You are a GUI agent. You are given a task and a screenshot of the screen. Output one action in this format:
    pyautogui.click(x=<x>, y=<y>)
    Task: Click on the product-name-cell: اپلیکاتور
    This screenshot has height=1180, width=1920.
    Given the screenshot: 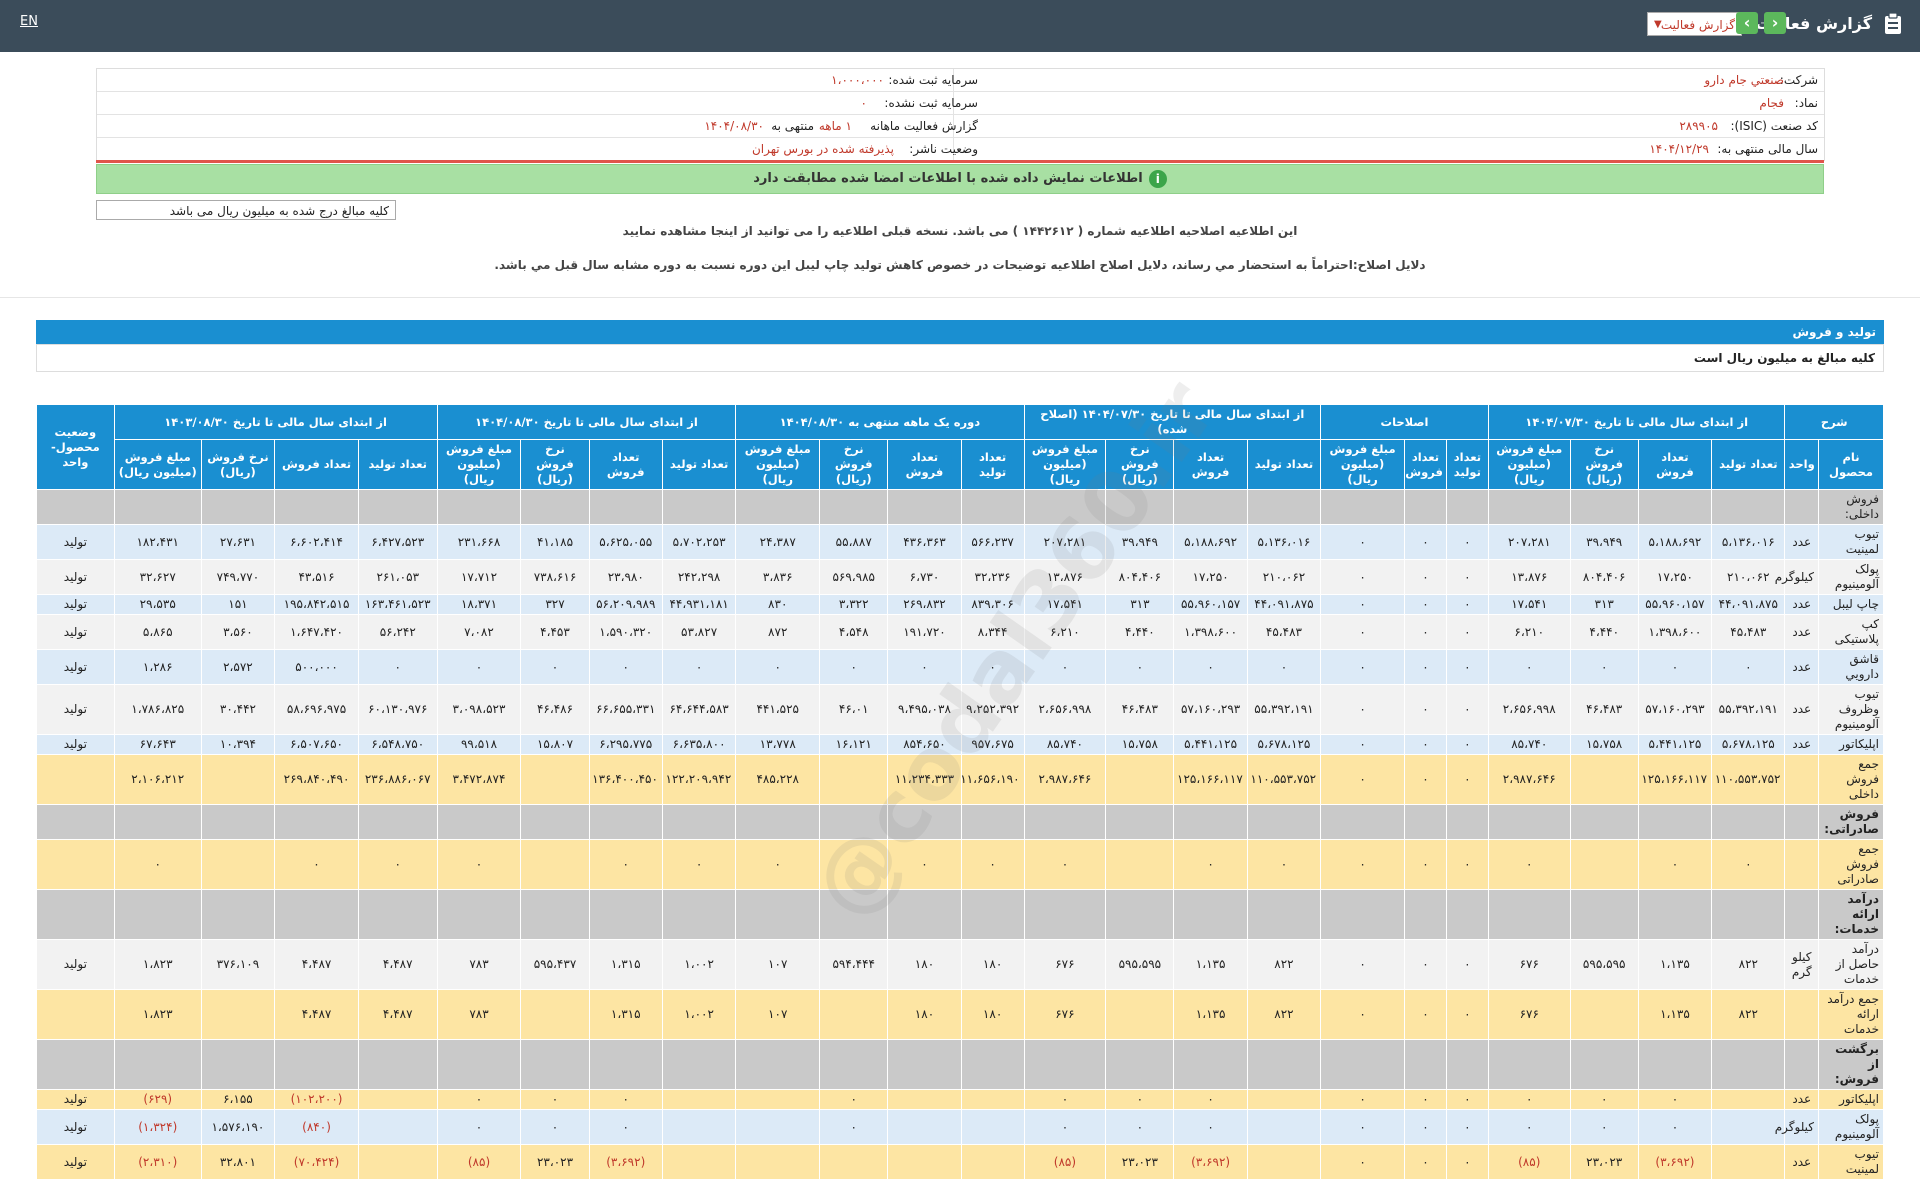 What is the action you would take?
    pyautogui.click(x=1851, y=744)
    